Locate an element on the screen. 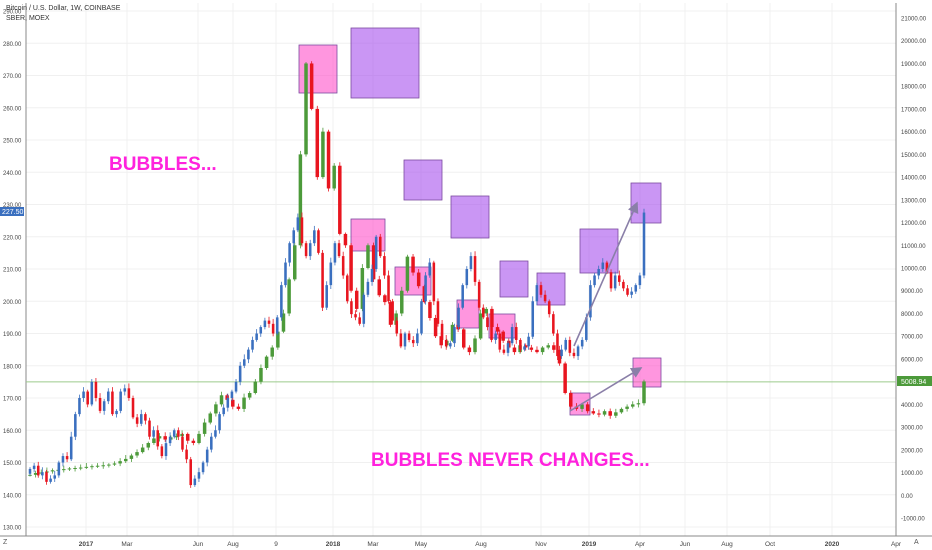 The image size is (932, 550). symbol-title: Bitcoin / U.S. Dollar, 1W, COINBASE is located at coordinates (63, 8).